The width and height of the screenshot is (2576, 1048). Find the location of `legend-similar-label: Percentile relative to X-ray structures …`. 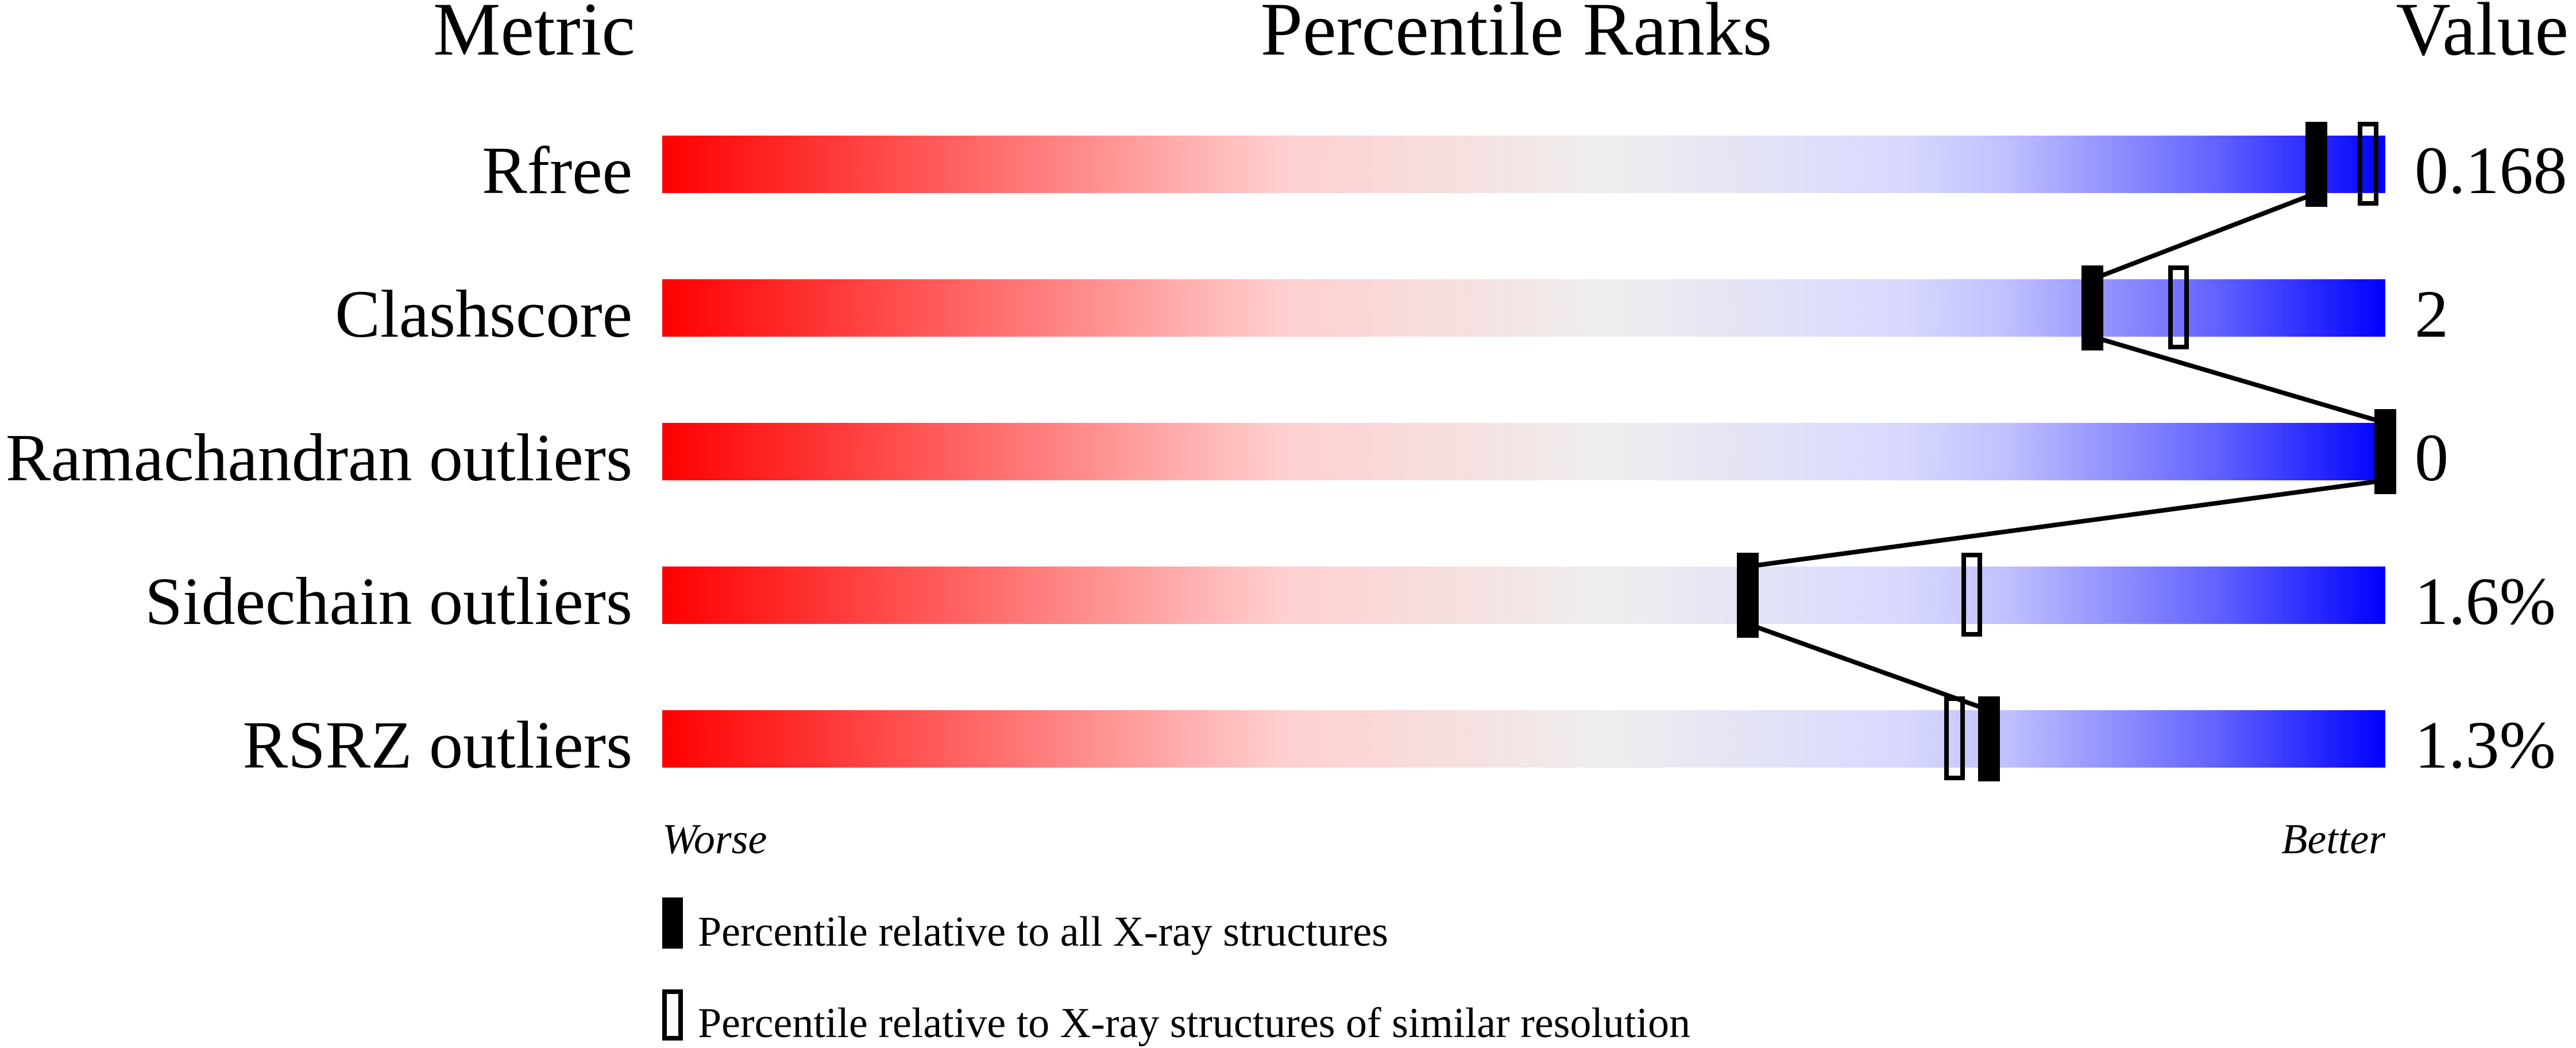

legend-similar-label: Percentile relative to X-ray structures … is located at coordinates (1194, 1024).